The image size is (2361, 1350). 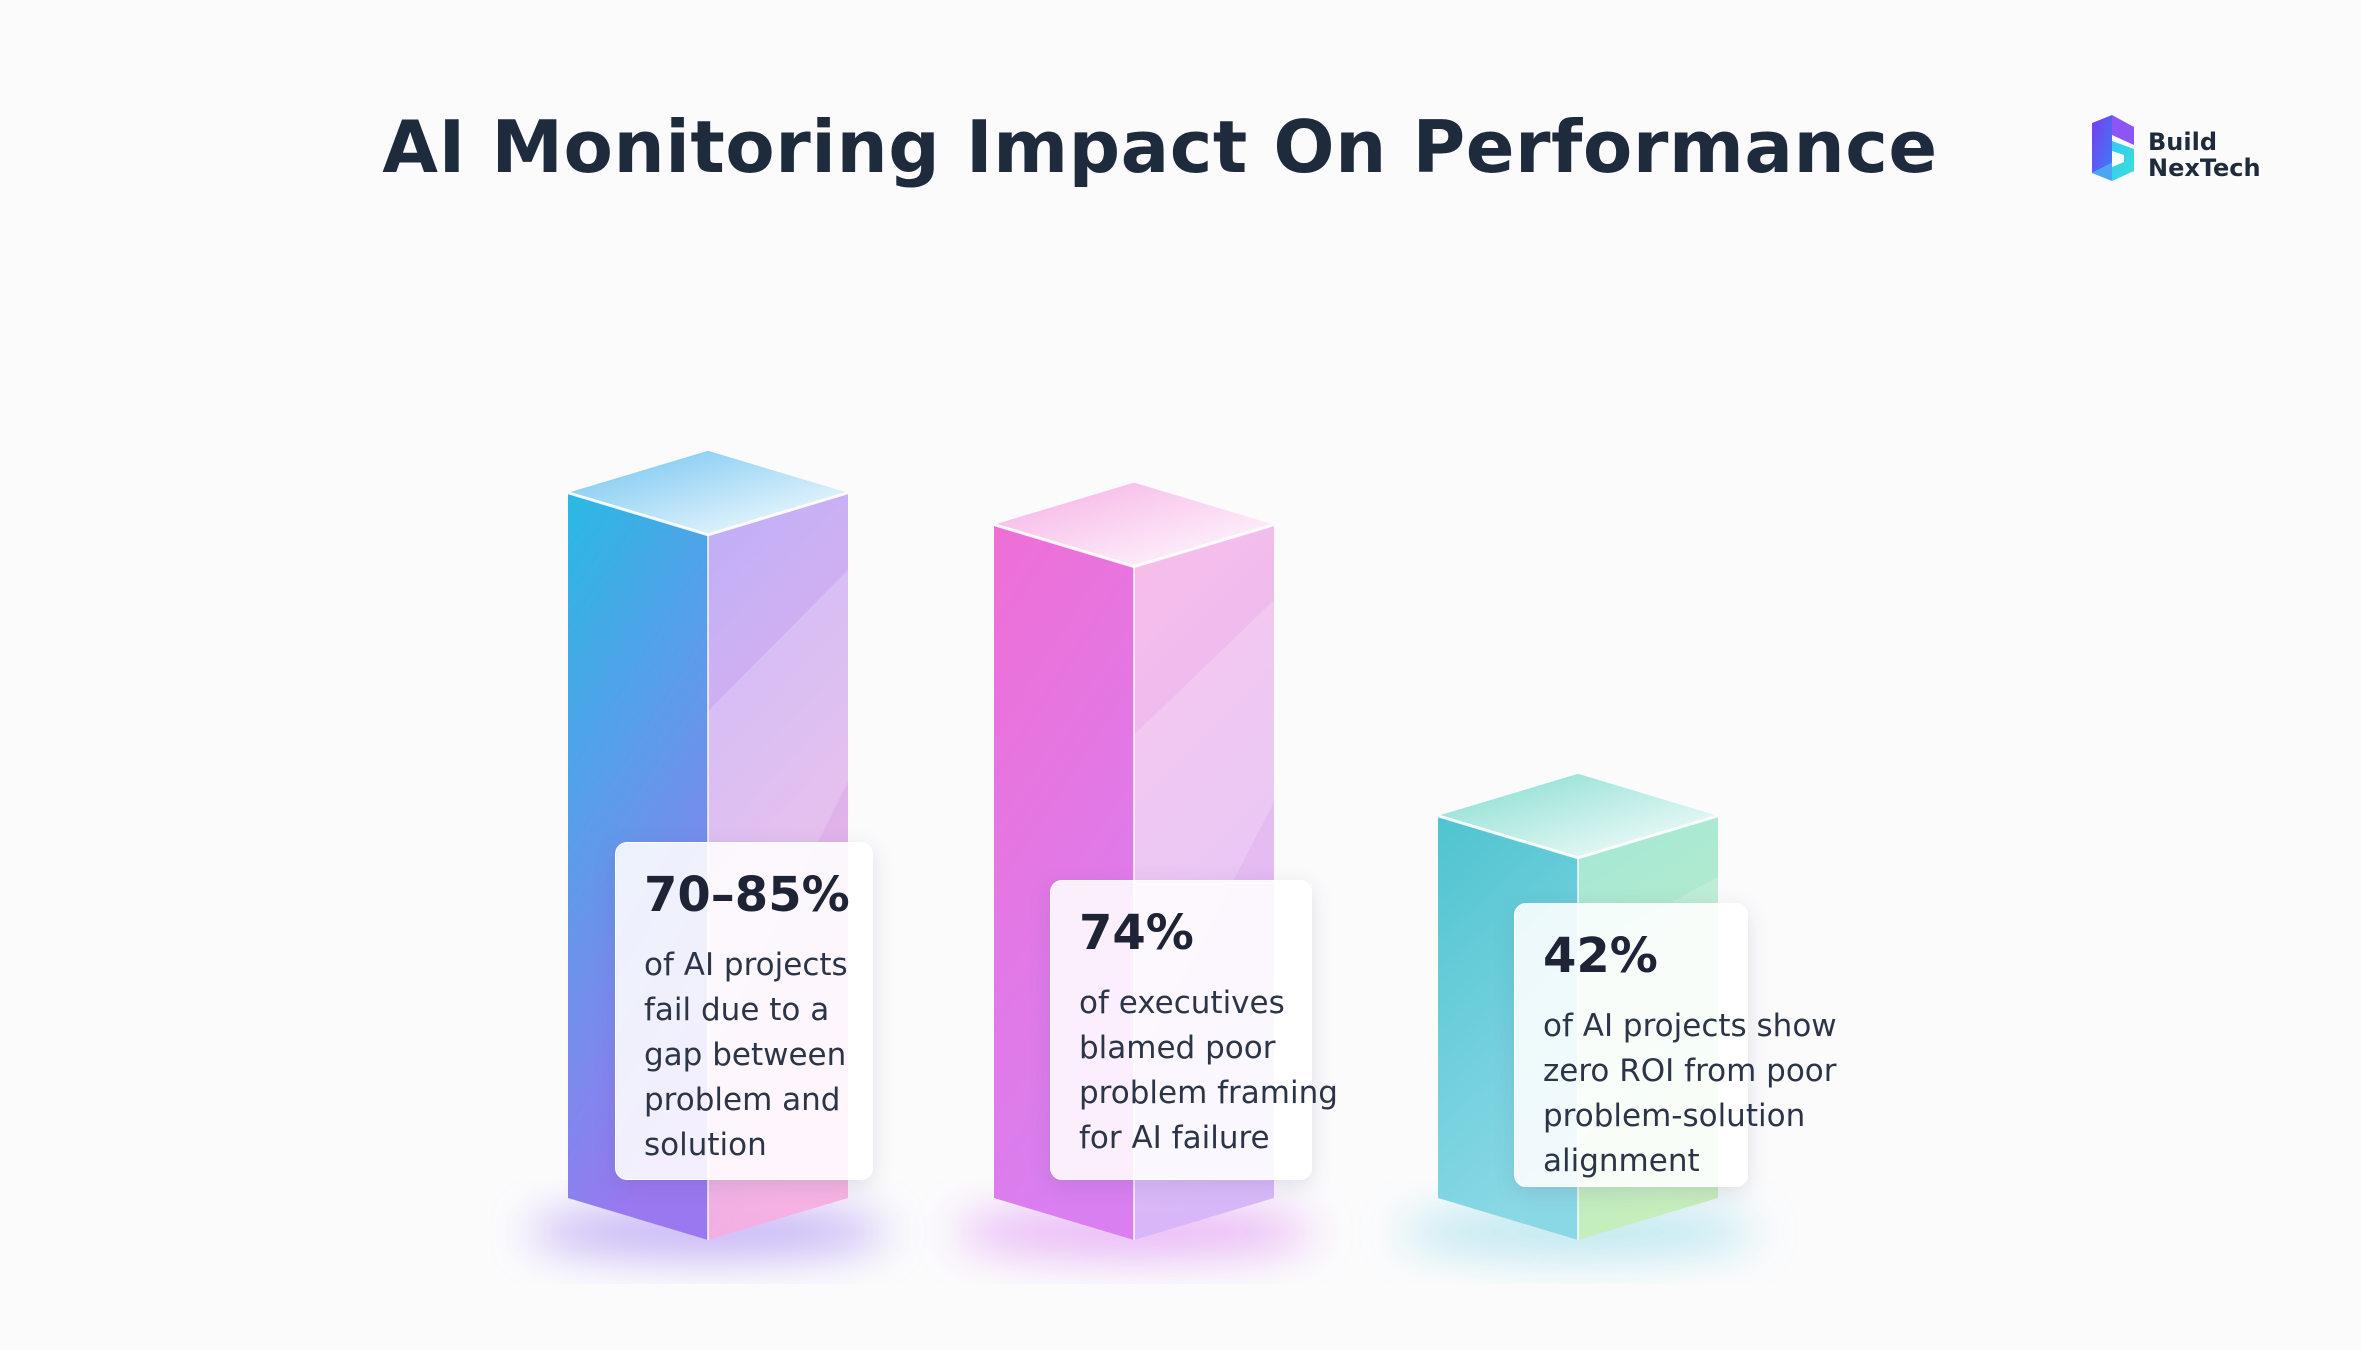 What do you see at coordinates (1600, 956) in the screenshot?
I see `stat-value: 42%` at bounding box center [1600, 956].